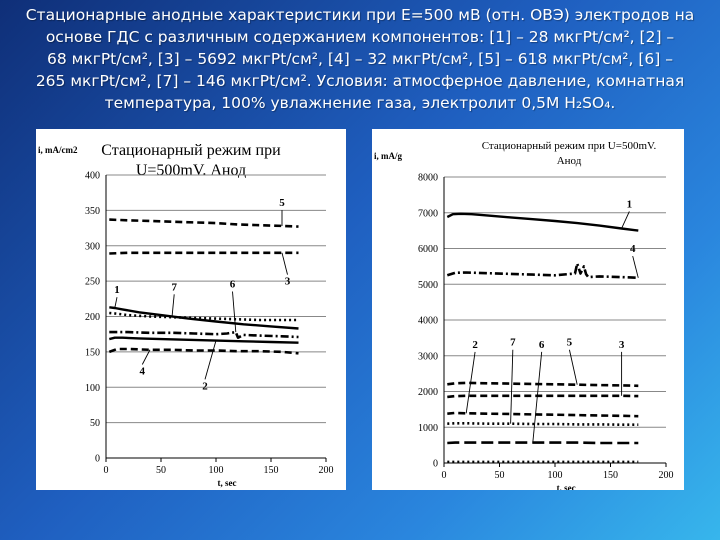 The image size is (720, 540). Describe the element at coordinates (227, 483) in the screenshot. I see `left-x-axis-label: t, sec` at that location.